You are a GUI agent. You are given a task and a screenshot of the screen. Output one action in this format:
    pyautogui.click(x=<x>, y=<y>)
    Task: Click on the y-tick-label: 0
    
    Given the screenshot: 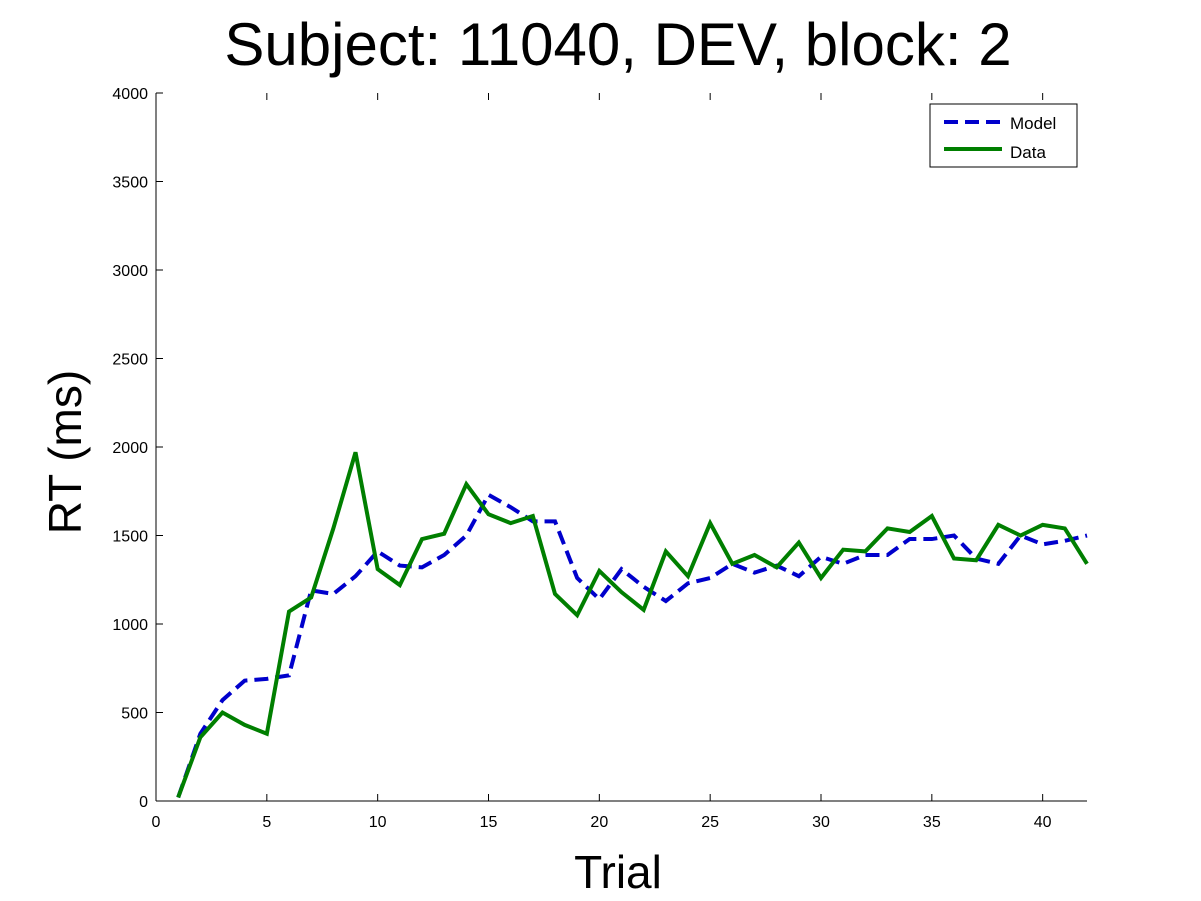 What is the action you would take?
    pyautogui.click(x=143, y=802)
    